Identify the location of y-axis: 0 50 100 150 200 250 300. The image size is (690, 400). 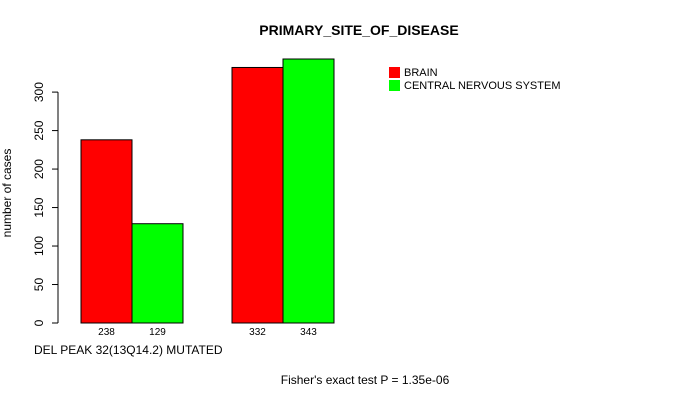
(45, 204).